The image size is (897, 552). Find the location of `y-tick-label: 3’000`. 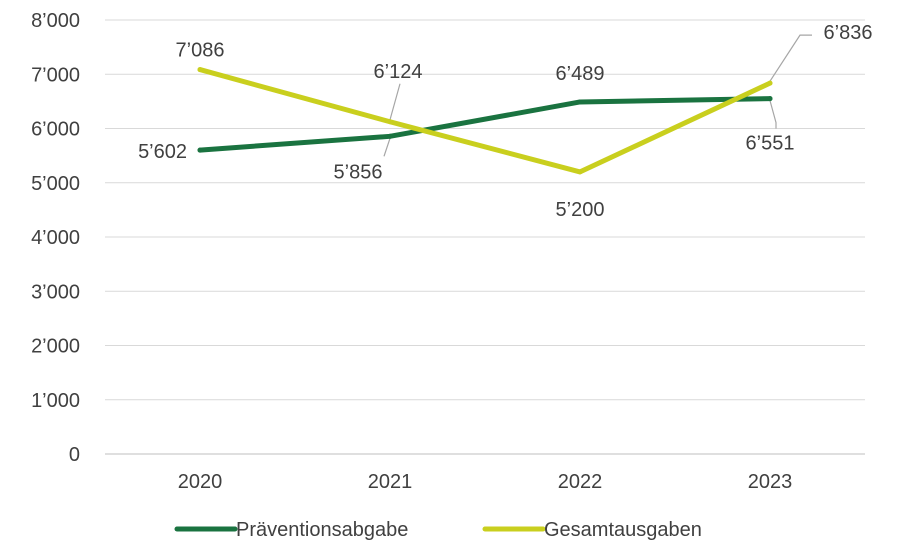

y-tick-label: 3’000 is located at coordinates (55, 292).